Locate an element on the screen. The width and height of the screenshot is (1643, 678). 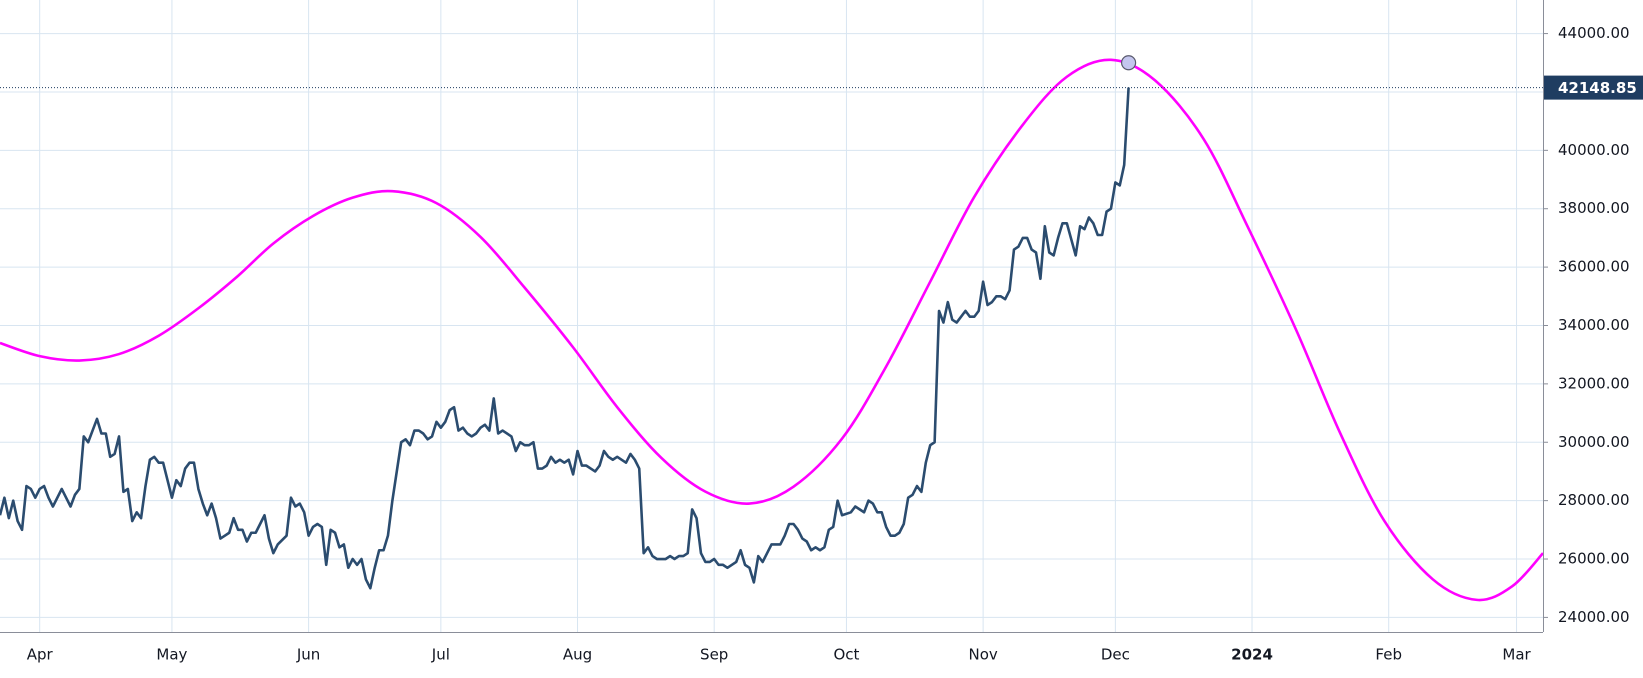
x-tick-label: Jul is located at coordinates (440, 655).